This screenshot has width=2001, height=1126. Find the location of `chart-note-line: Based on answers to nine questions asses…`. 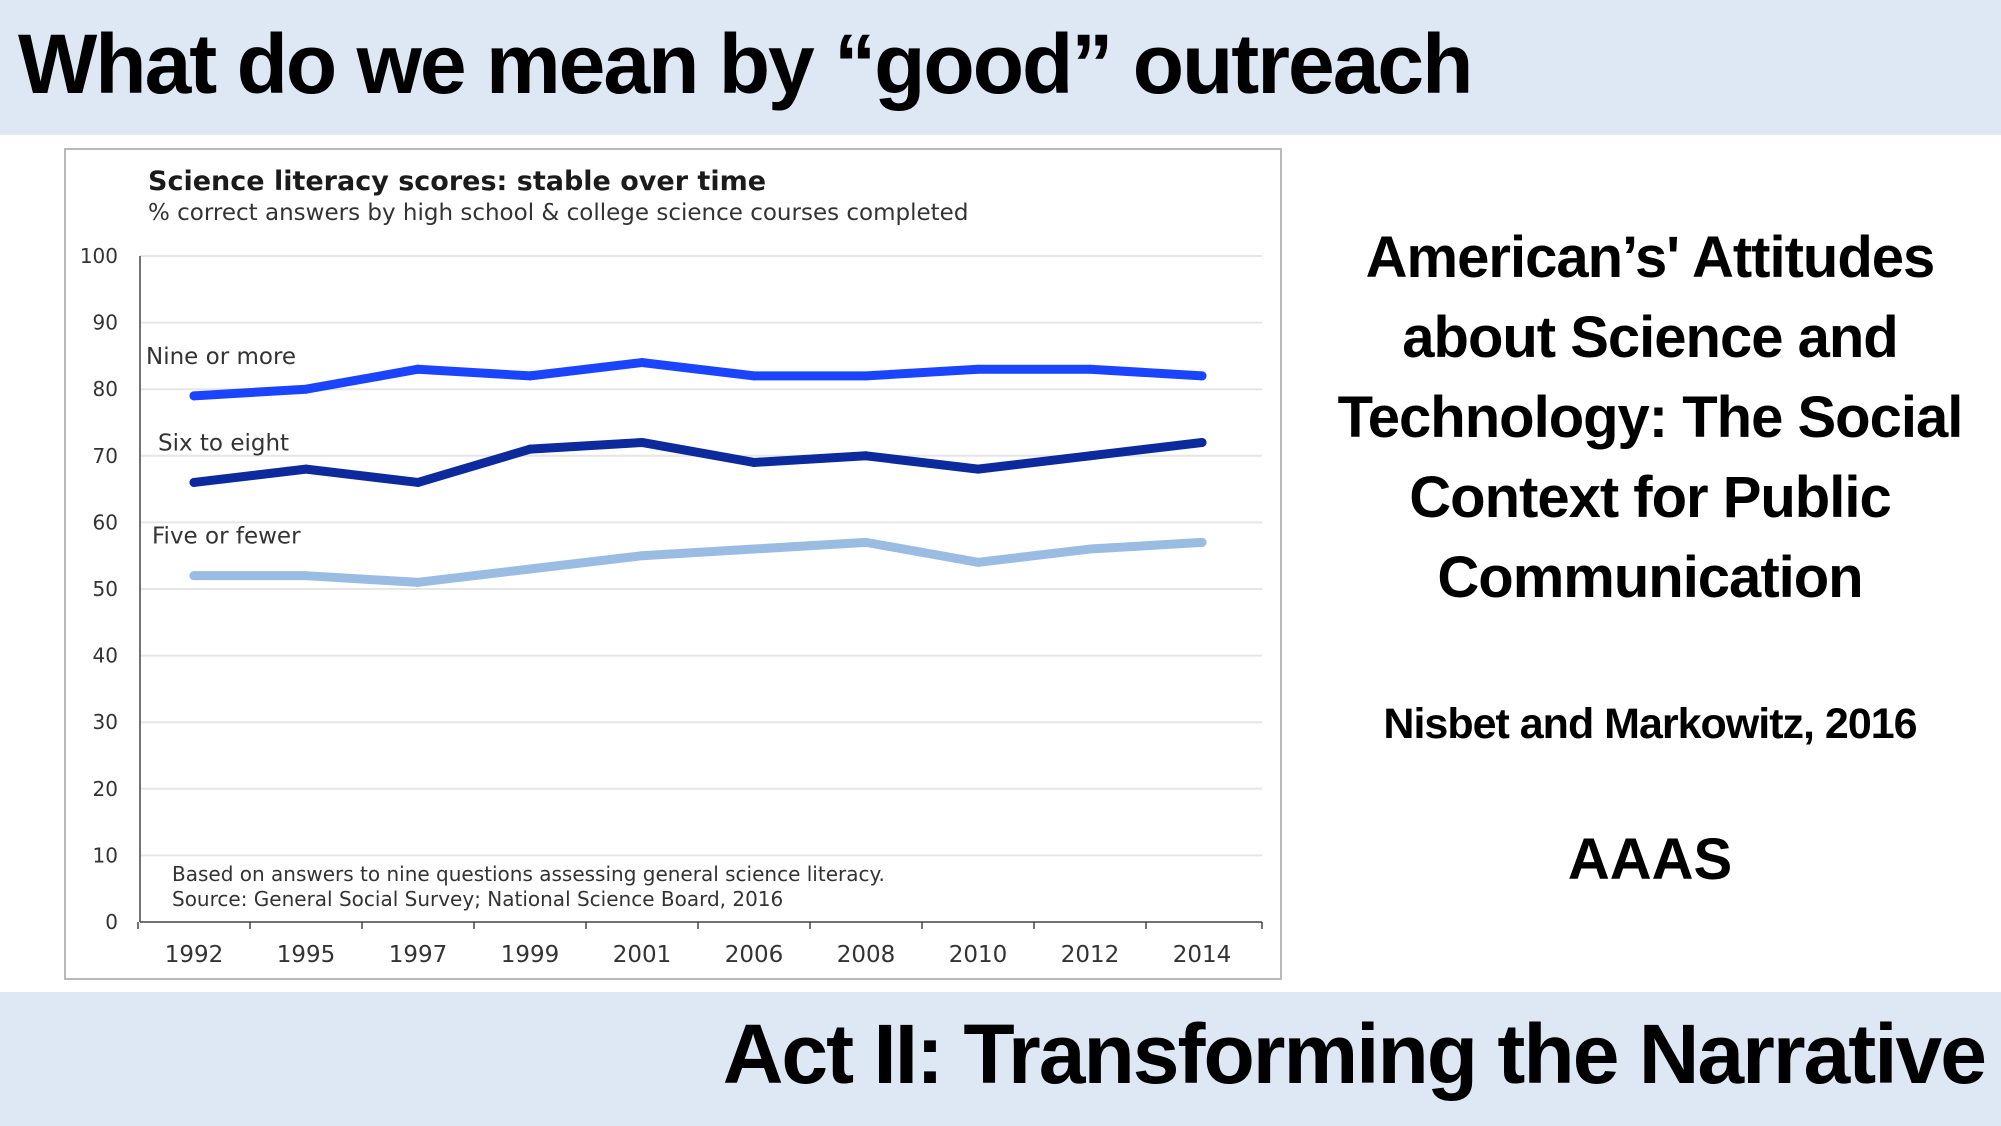

chart-note-line: Based on answers to nine questions asses… is located at coordinates (528, 874).